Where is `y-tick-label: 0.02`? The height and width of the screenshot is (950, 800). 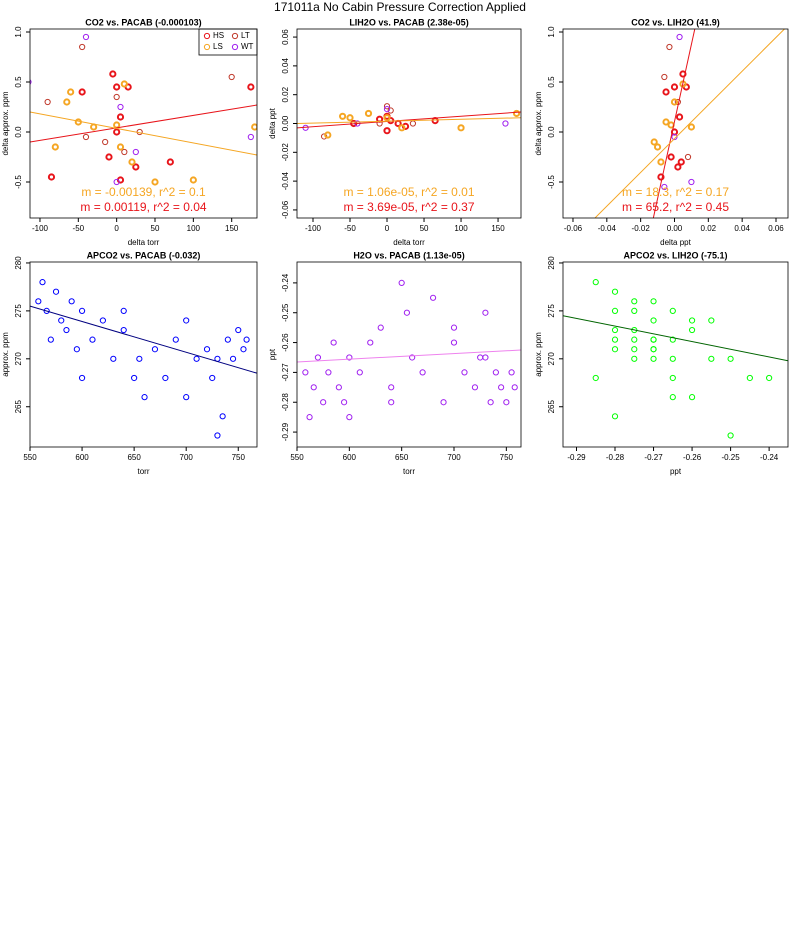 y-tick-label: 0.02 is located at coordinates (285, 94).